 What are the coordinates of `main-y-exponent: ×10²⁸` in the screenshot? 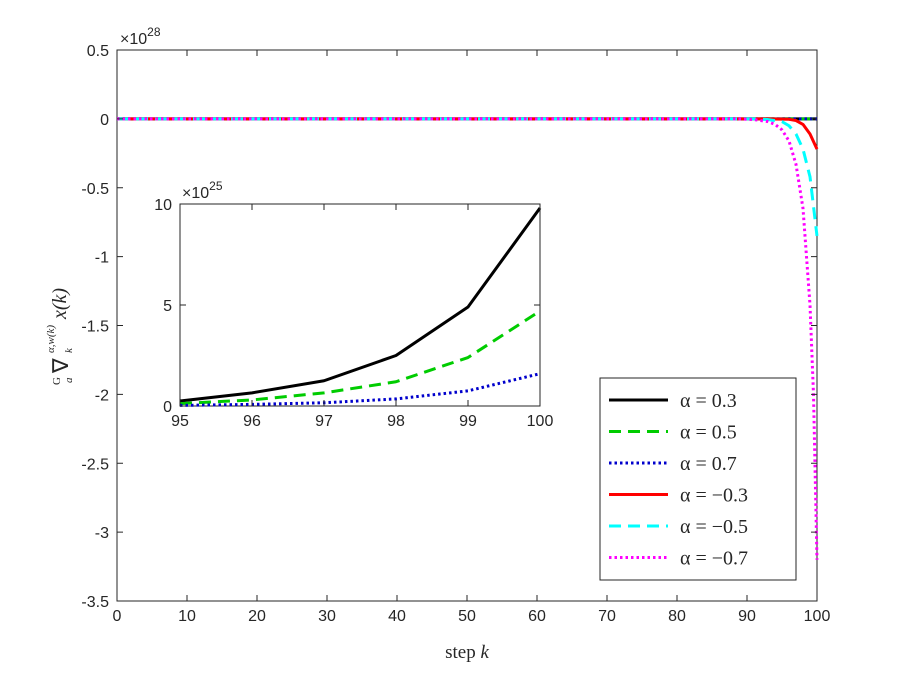 It's located at (140, 36).